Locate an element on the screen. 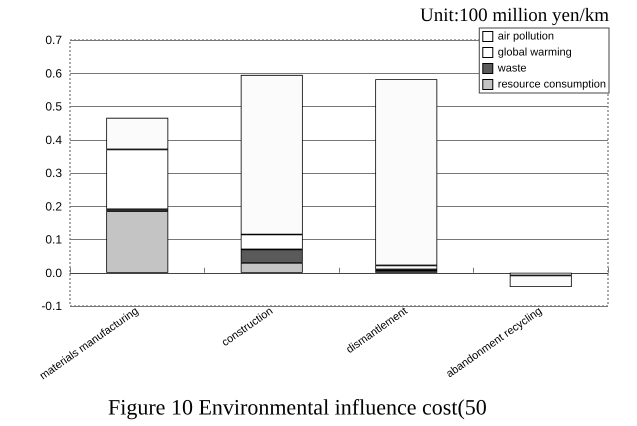 This screenshot has height=426, width=637. legend-label: air pollution is located at coordinates (526, 36).